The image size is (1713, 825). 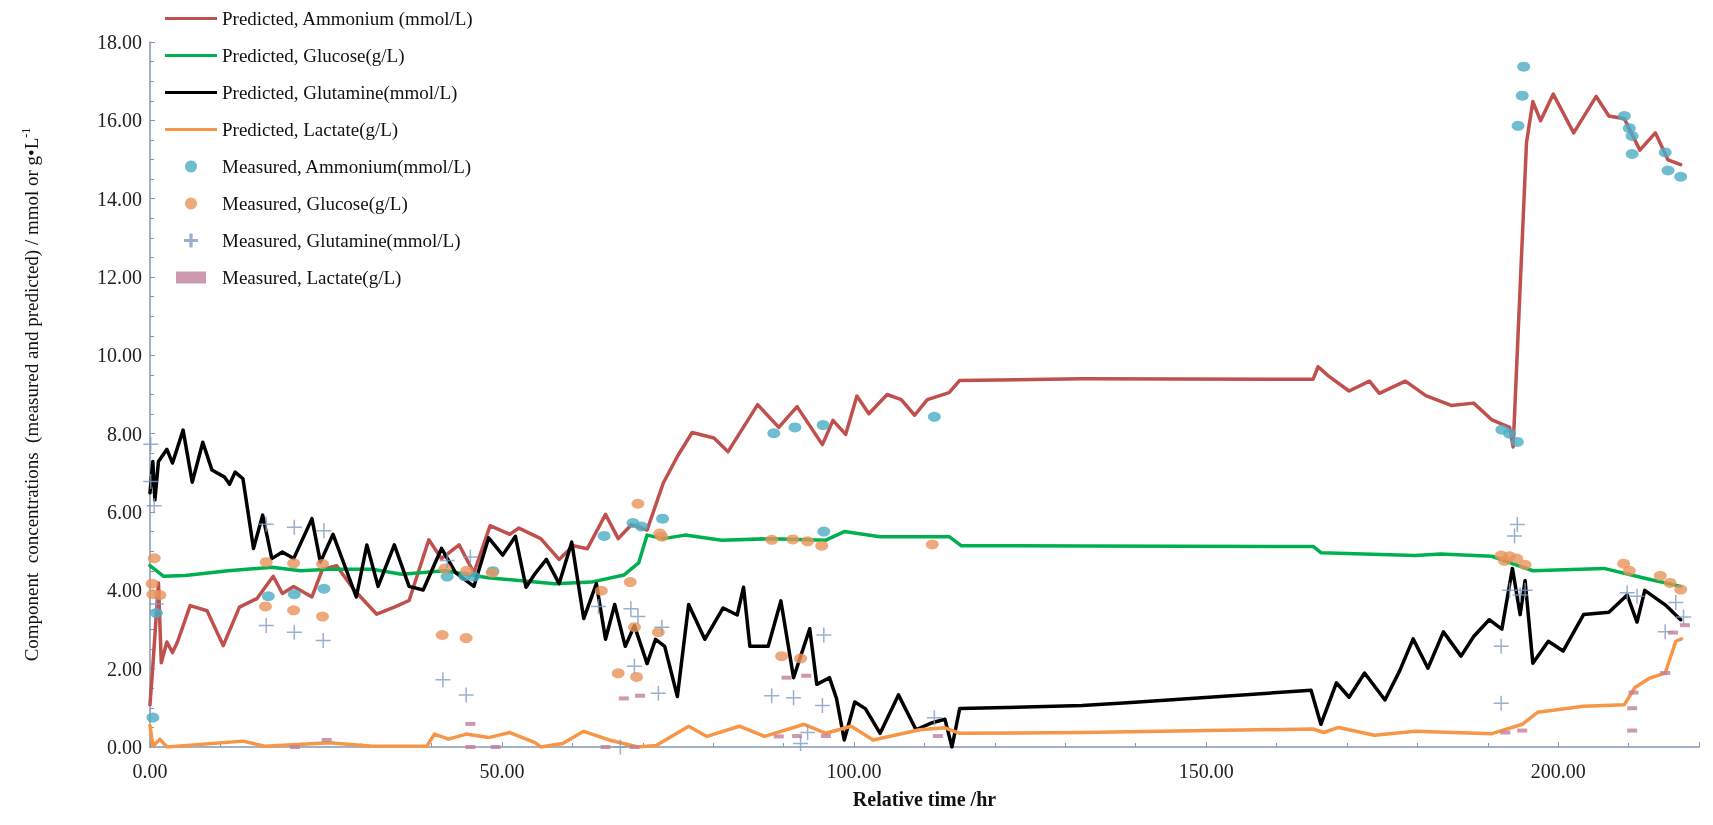 What do you see at coordinates (124, 433) in the screenshot?
I see `y-tick-label: 8.00` at bounding box center [124, 433].